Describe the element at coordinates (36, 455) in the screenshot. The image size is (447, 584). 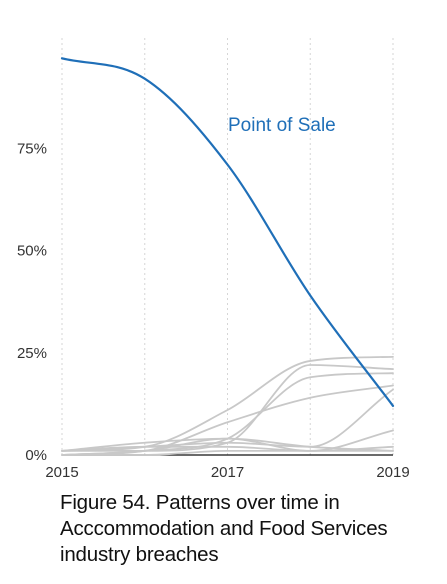
I see `y-tick-label: 0%` at that location.